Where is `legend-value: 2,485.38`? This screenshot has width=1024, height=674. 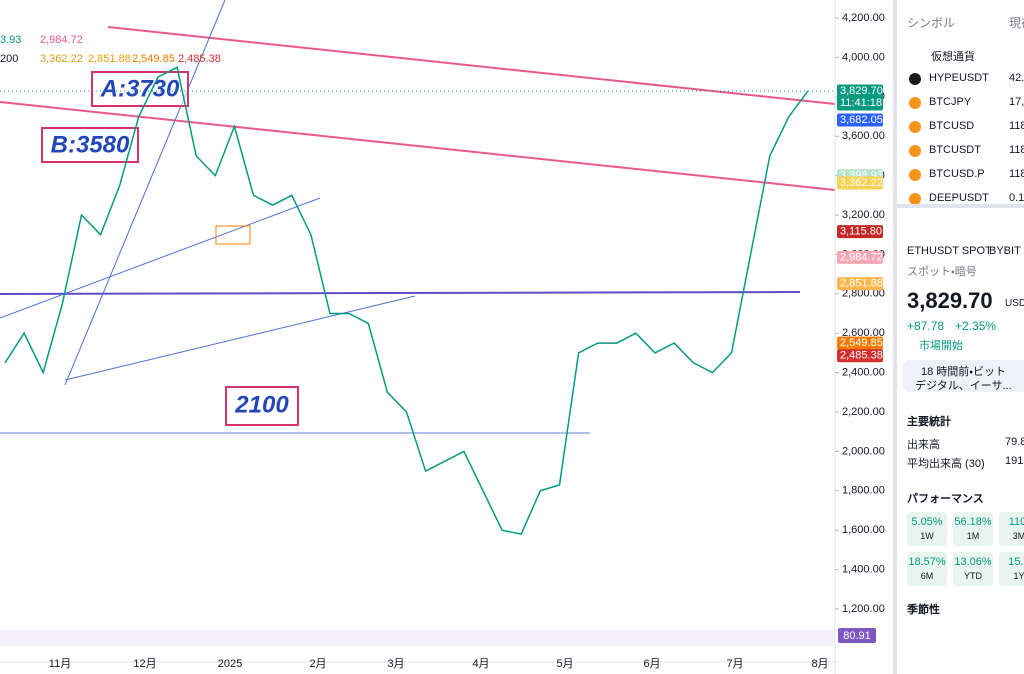 legend-value: 2,485.38 is located at coordinates (199, 59).